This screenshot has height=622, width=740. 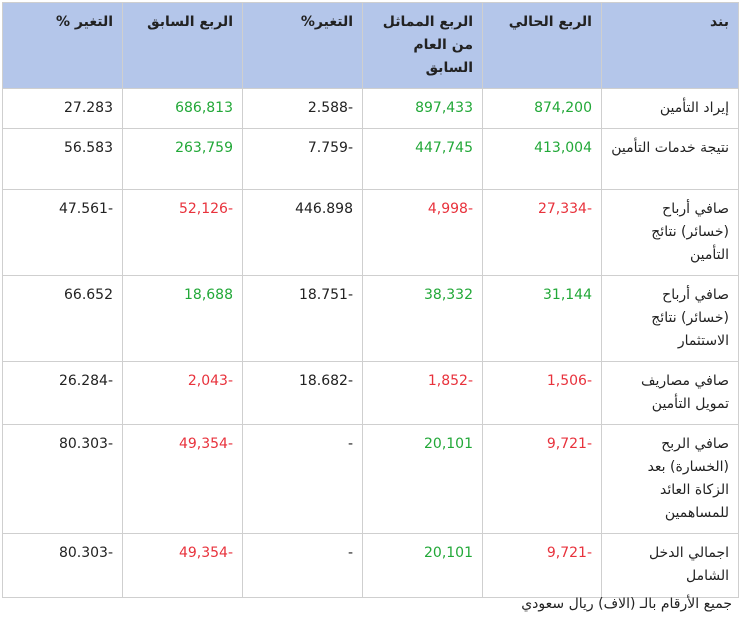 What do you see at coordinates (182, 318) in the screenshot?
I see `value-cell: 18,688` at bounding box center [182, 318].